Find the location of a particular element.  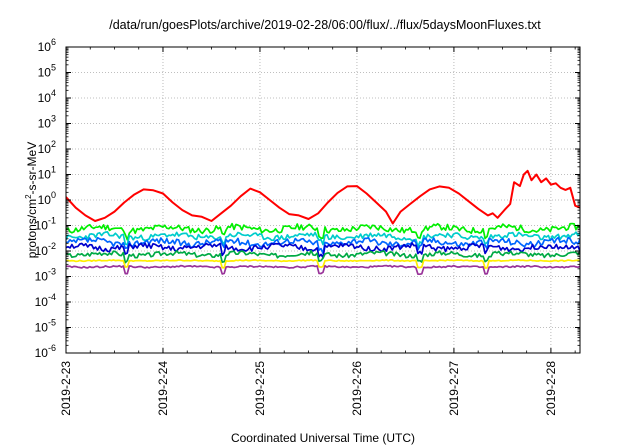

y-tick-label: 10³ is located at coordinates (47, 122).